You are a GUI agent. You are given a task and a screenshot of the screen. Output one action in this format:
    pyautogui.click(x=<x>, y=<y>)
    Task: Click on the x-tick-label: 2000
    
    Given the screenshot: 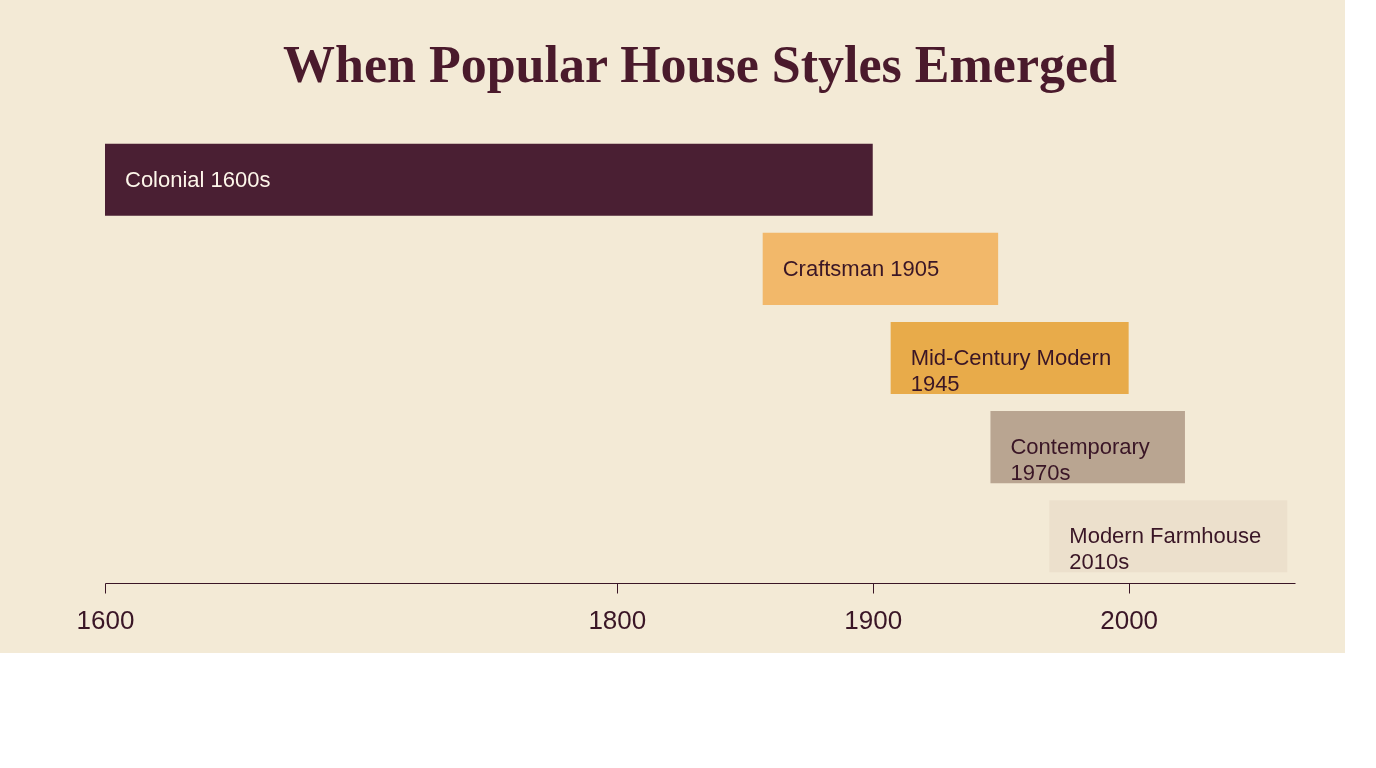 What is the action you would take?
    pyautogui.click(x=1129, y=619)
    